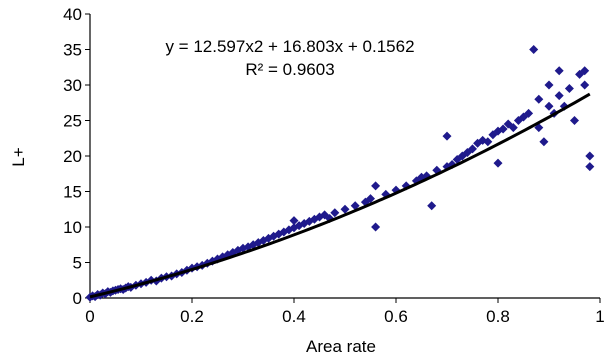 Image resolution: width=613 pixels, height=358 pixels. I want to click on x-tick-label: 0.4, so click(294, 316).